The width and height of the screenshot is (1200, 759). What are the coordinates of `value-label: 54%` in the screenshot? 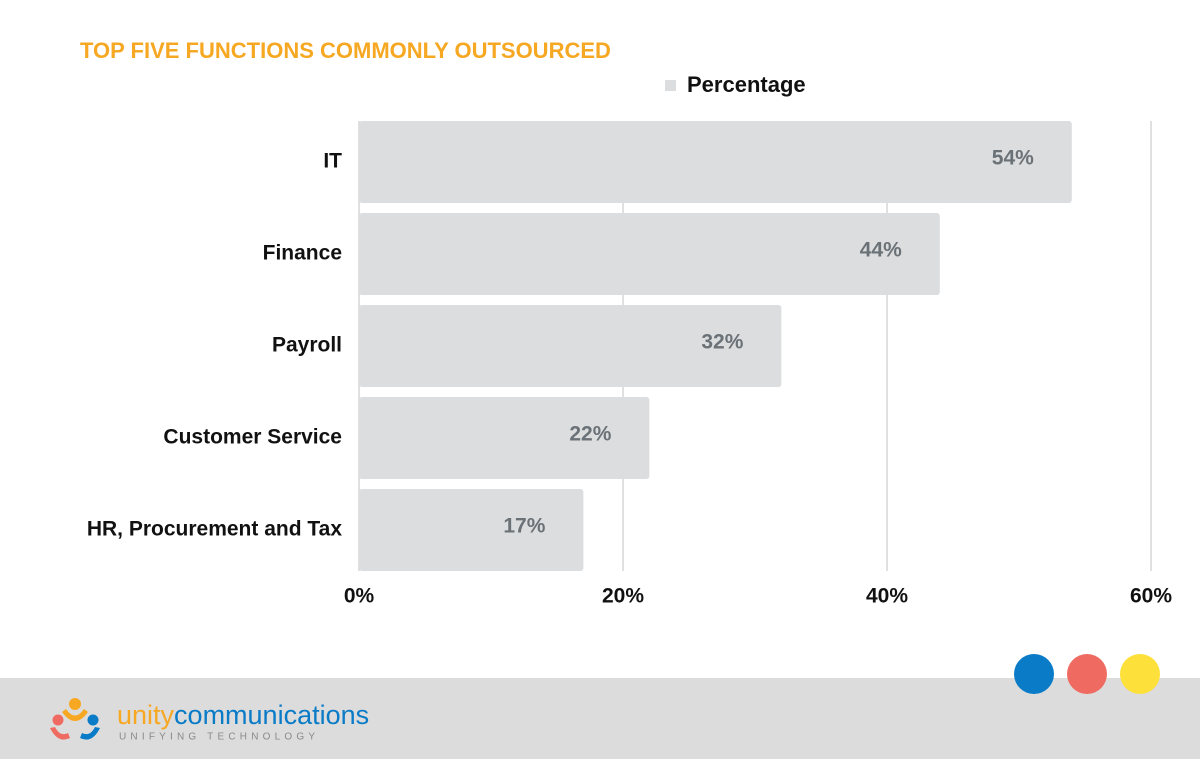 It's located at (1013, 158).